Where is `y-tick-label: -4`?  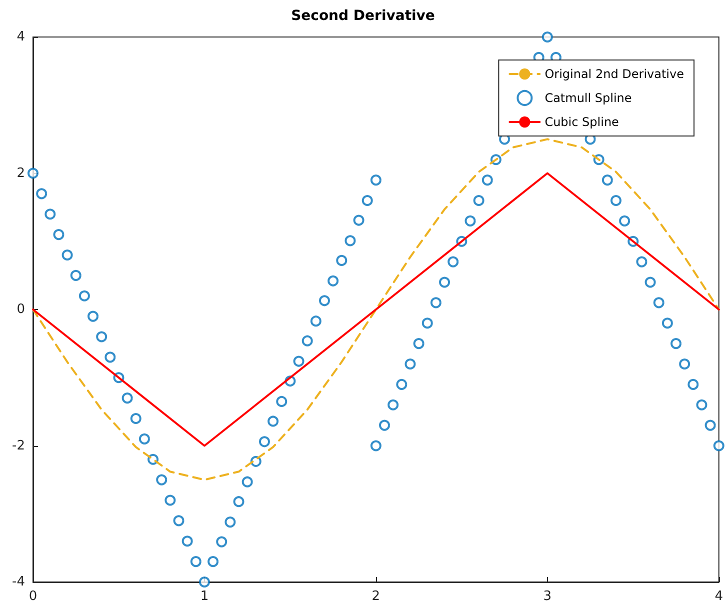
y-tick-label: -4 is located at coordinates (18, 582).